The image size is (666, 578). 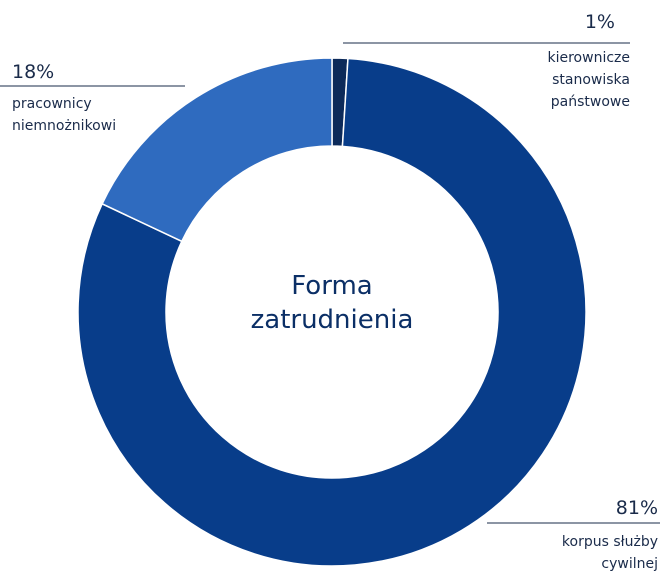 What do you see at coordinates (217, 150) in the screenshot?
I see `donut-slice` at bounding box center [217, 150].